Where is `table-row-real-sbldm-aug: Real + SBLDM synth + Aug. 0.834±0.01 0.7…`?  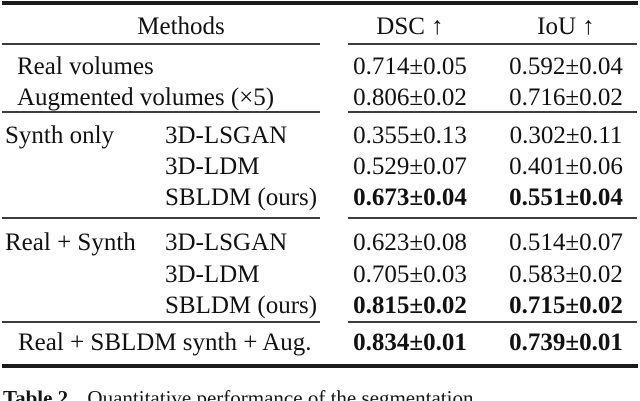
table-row-real-sbldm-aug: Real + SBLDM synth + Aug. 0.834±0.01 0.7… is located at coordinates (320, 343).